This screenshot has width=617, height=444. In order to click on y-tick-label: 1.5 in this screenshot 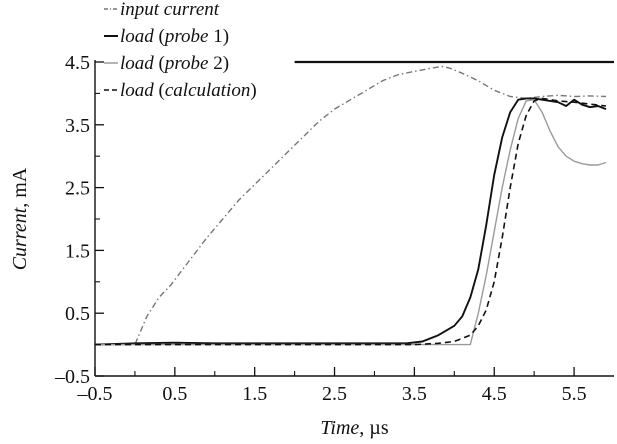, I will do `click(77, 251)`.